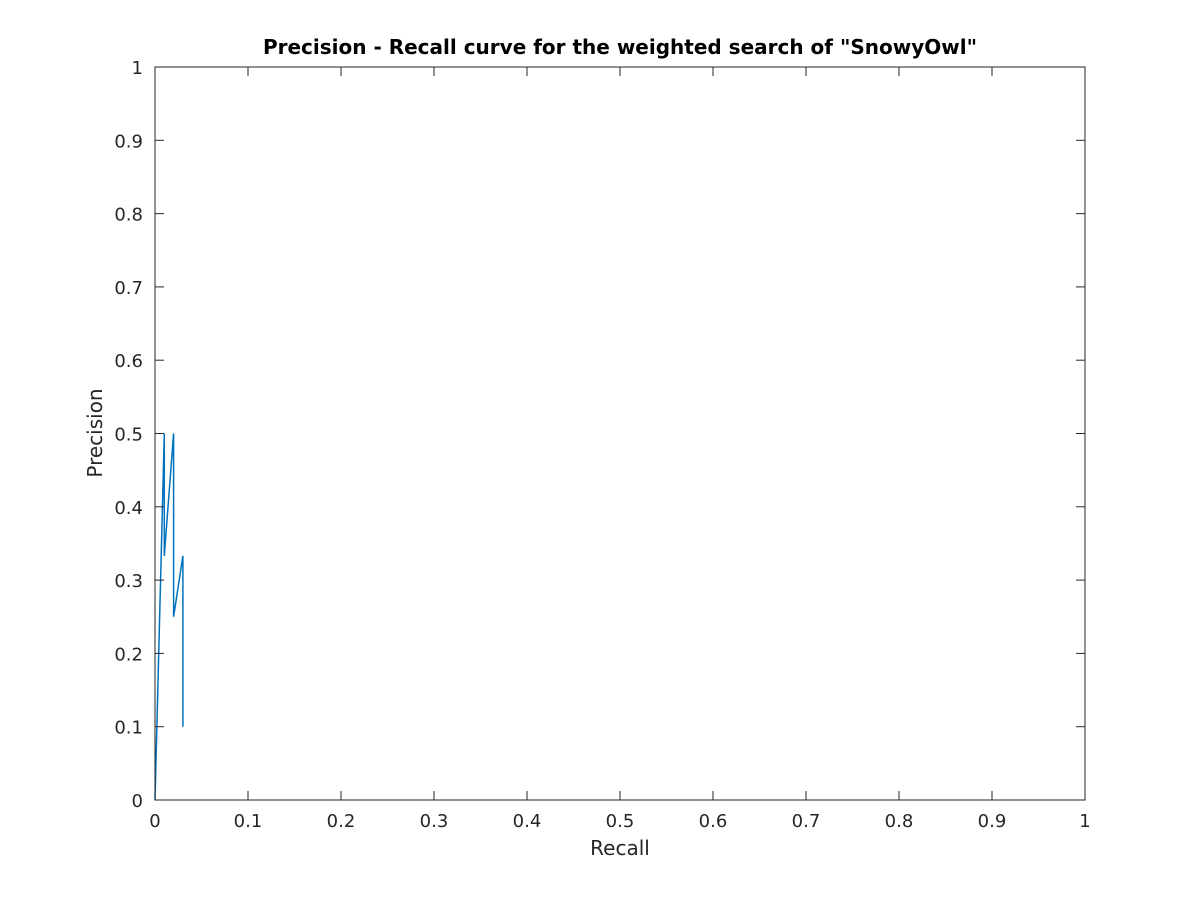 This screenshot has height=905, width=1200. I want to click on series-line, so click(169, 617).